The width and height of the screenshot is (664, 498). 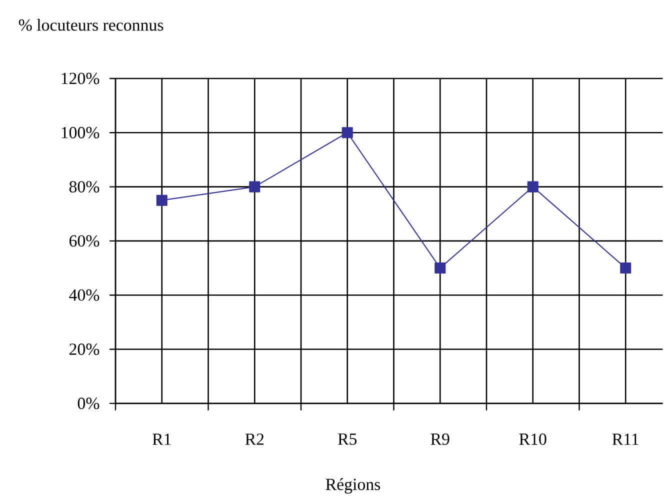 What do you see at coordinates (440, 439) in the screenshot?
I see `x-tick-label: R9` at bounding box center [440, 439].